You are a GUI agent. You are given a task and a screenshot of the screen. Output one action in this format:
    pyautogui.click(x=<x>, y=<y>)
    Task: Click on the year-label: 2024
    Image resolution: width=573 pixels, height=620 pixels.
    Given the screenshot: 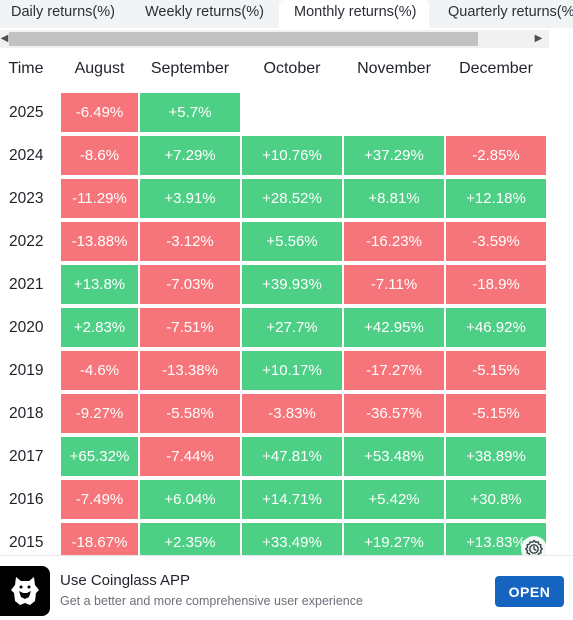 What is the action you would take?
    pyautogui.click(x=26, y=155)
    